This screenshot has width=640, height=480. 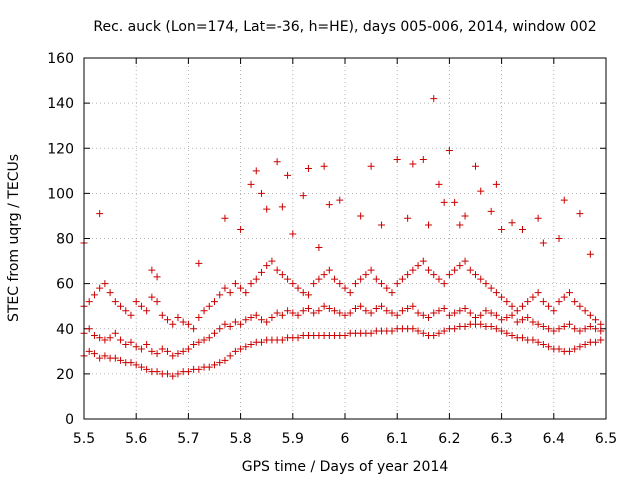 What do you see at coordinates (345, 439) in the screenshot?
I see `x-tick-label: 6` at bounding box center [345, 439].